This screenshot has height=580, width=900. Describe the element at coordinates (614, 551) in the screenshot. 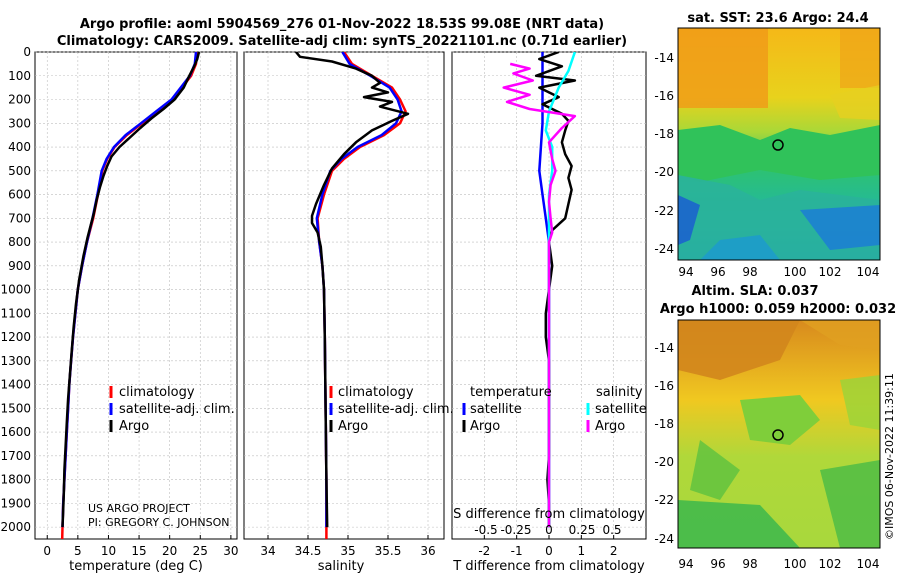

I see `x-tick-label: 2` at that location.